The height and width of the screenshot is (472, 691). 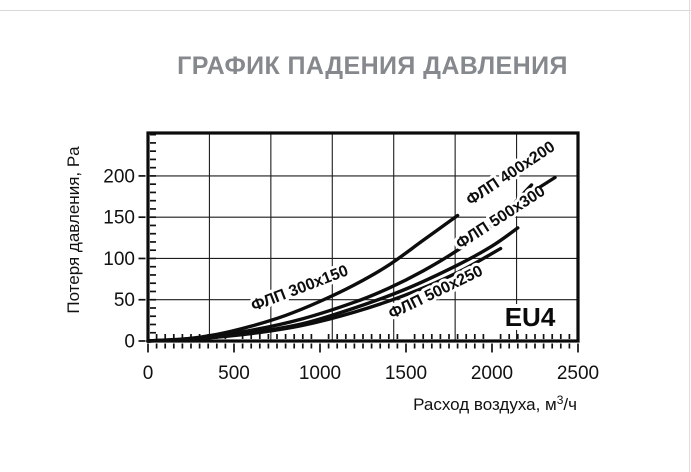 What do you see at coordinates (129, 342) in the screenshot?
I see `y-tick-label: 0` at bounding box center [129, 342].